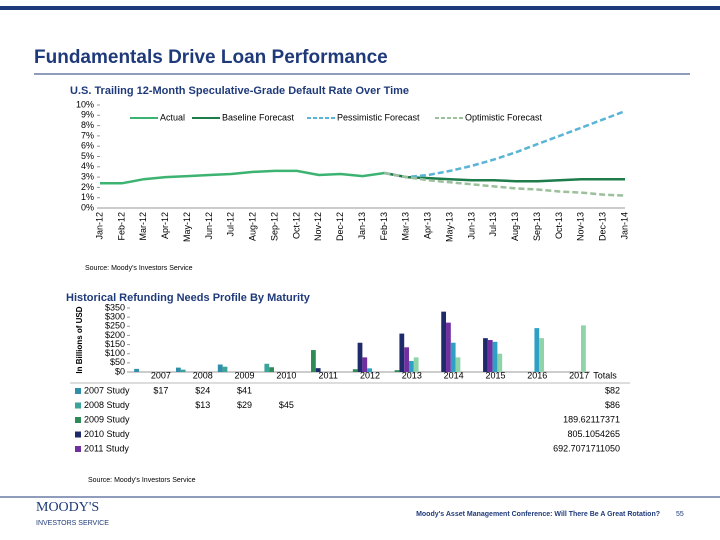 This screenshot has height=540, width=720. I want to click on x-tick-label: Jun-13, so click(471, 226).